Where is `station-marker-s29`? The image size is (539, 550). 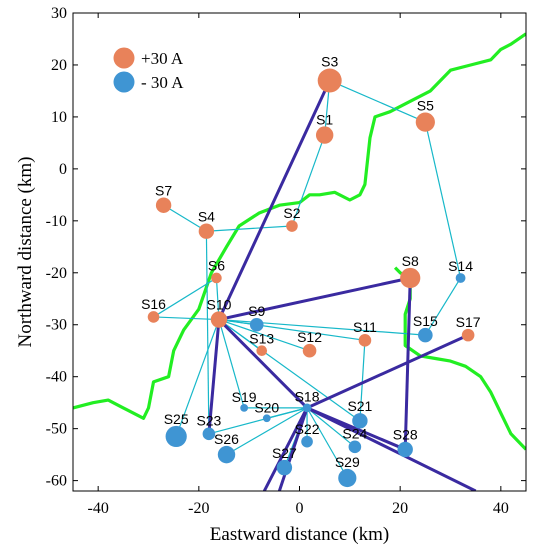
station-marker-s29 is located at coordinates (347, 478).